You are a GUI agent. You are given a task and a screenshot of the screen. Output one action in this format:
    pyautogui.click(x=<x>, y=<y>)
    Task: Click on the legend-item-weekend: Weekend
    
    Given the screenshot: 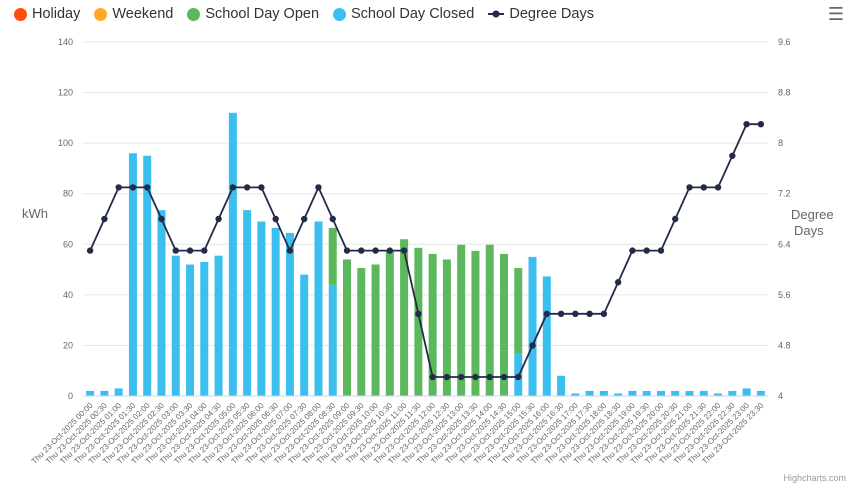 What is the action you would take?
    pyautogui.click(x=133, y=14)
    